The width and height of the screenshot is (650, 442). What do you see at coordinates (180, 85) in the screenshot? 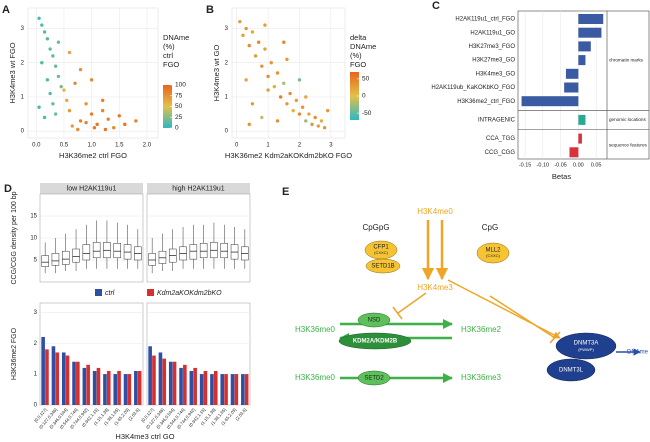
I see `colorbar-label: 100` at bounding box center [180, 85].